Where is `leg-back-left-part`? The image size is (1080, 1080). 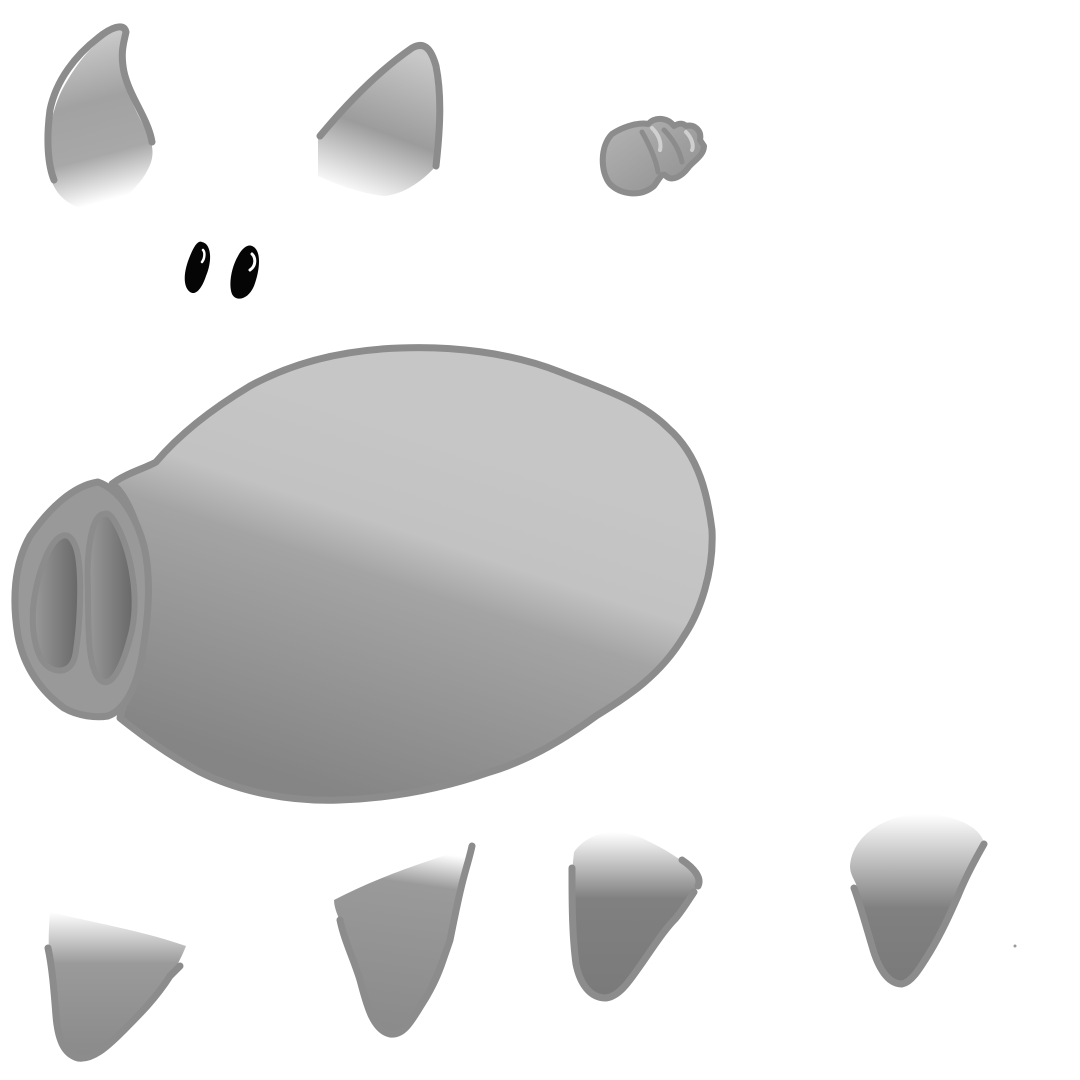 leg-back-left-part is located at coordinates (635, 915).